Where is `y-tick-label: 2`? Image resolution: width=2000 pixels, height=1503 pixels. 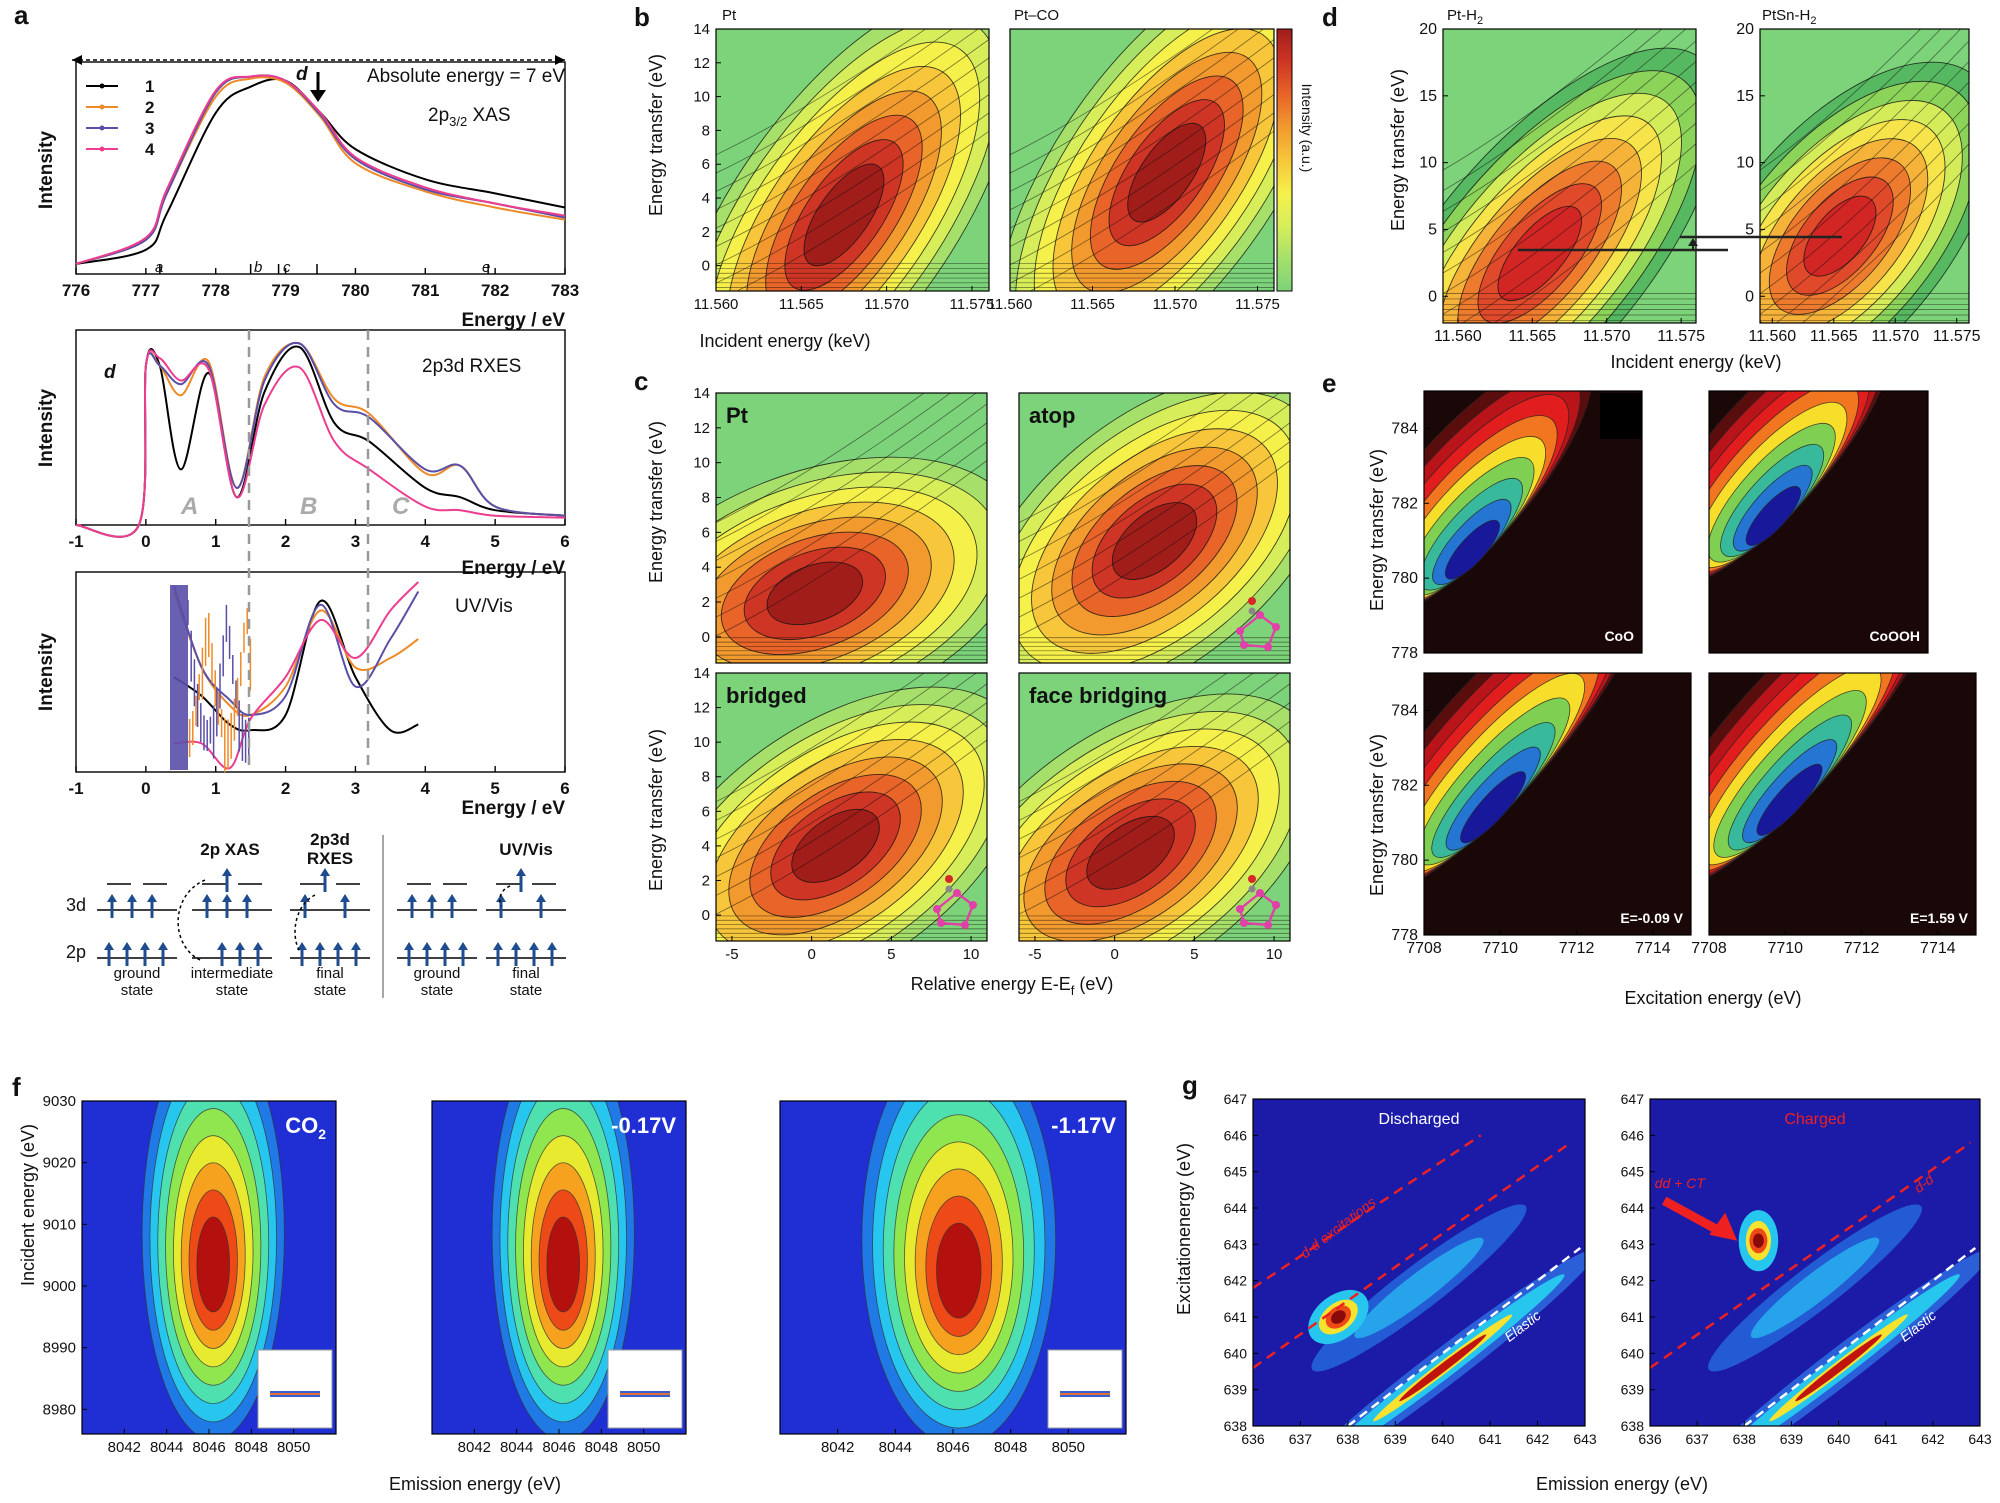
y-tick-label: 2 is located at coordinates (706, 232).